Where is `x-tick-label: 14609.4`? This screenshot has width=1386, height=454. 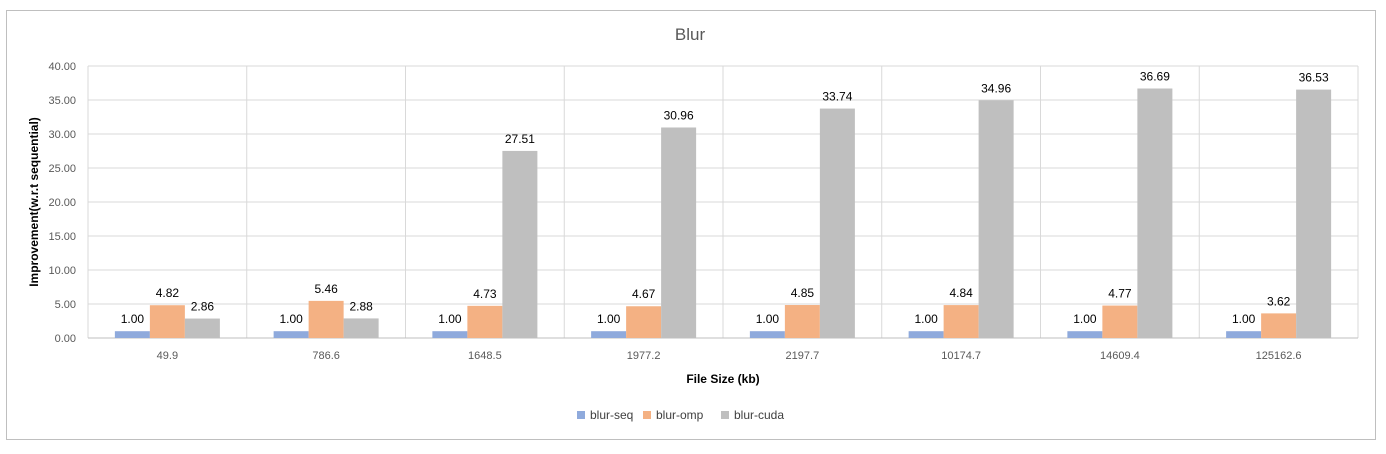 x-tick-label: 14609.4 is located at coordinates (1120, 356).